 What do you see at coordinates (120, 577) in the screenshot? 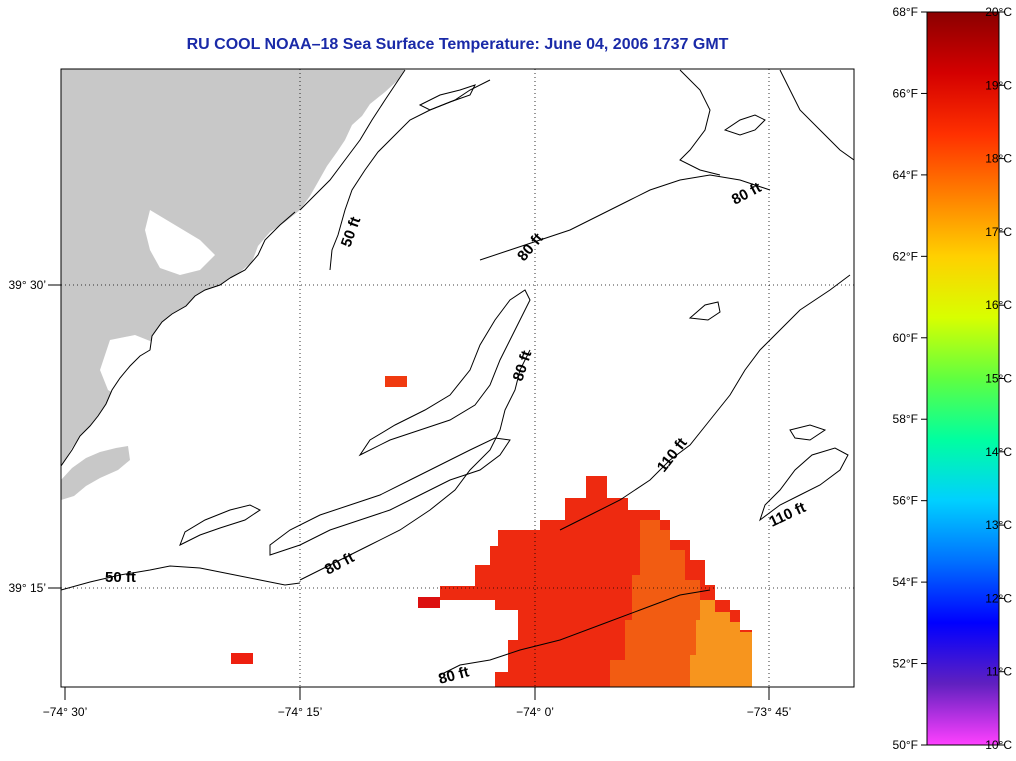
I see `contour-label: 50 ft` at bounding box center [120, 577].